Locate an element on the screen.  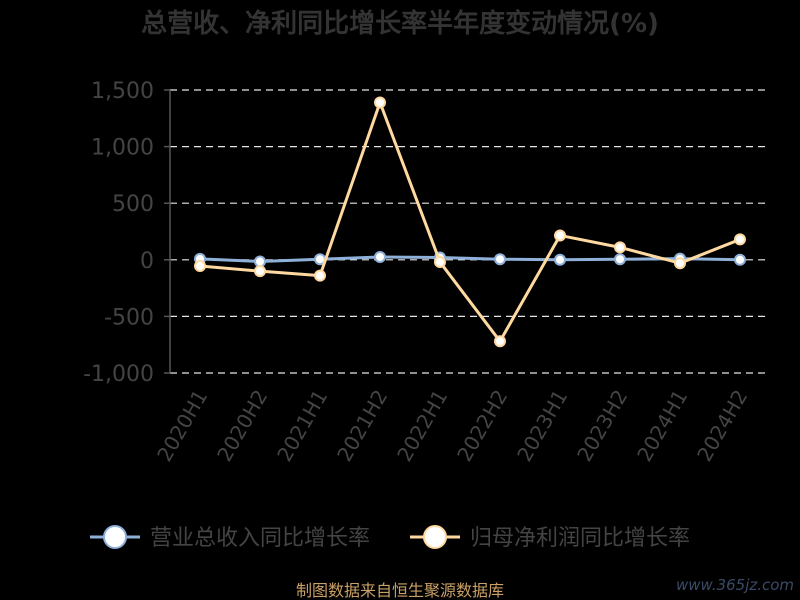
x-tick-label: 2022H2 is located at coordinates (482, 426).